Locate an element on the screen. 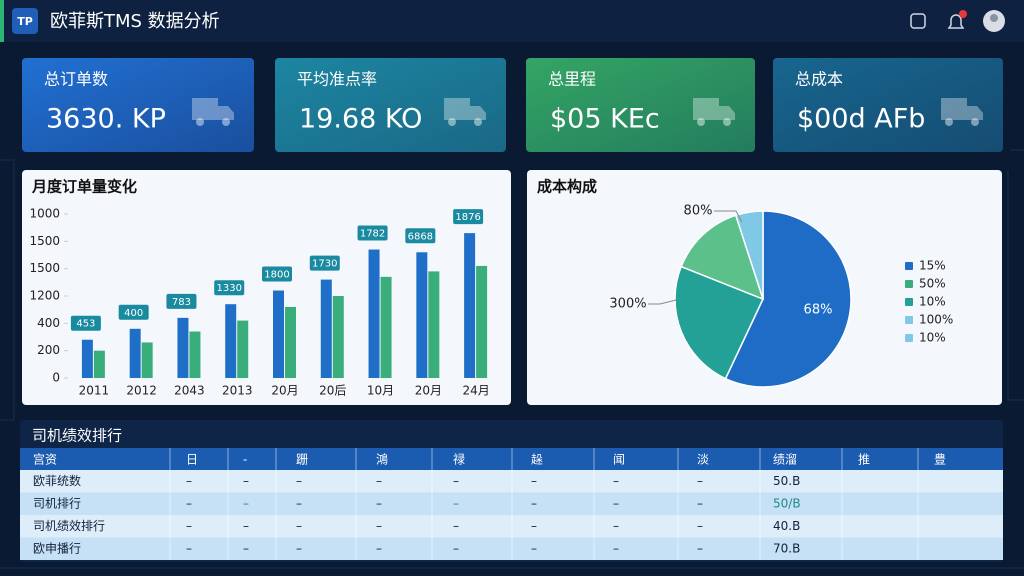  bar-annotation: 783 is located at coordinates (181, 302).